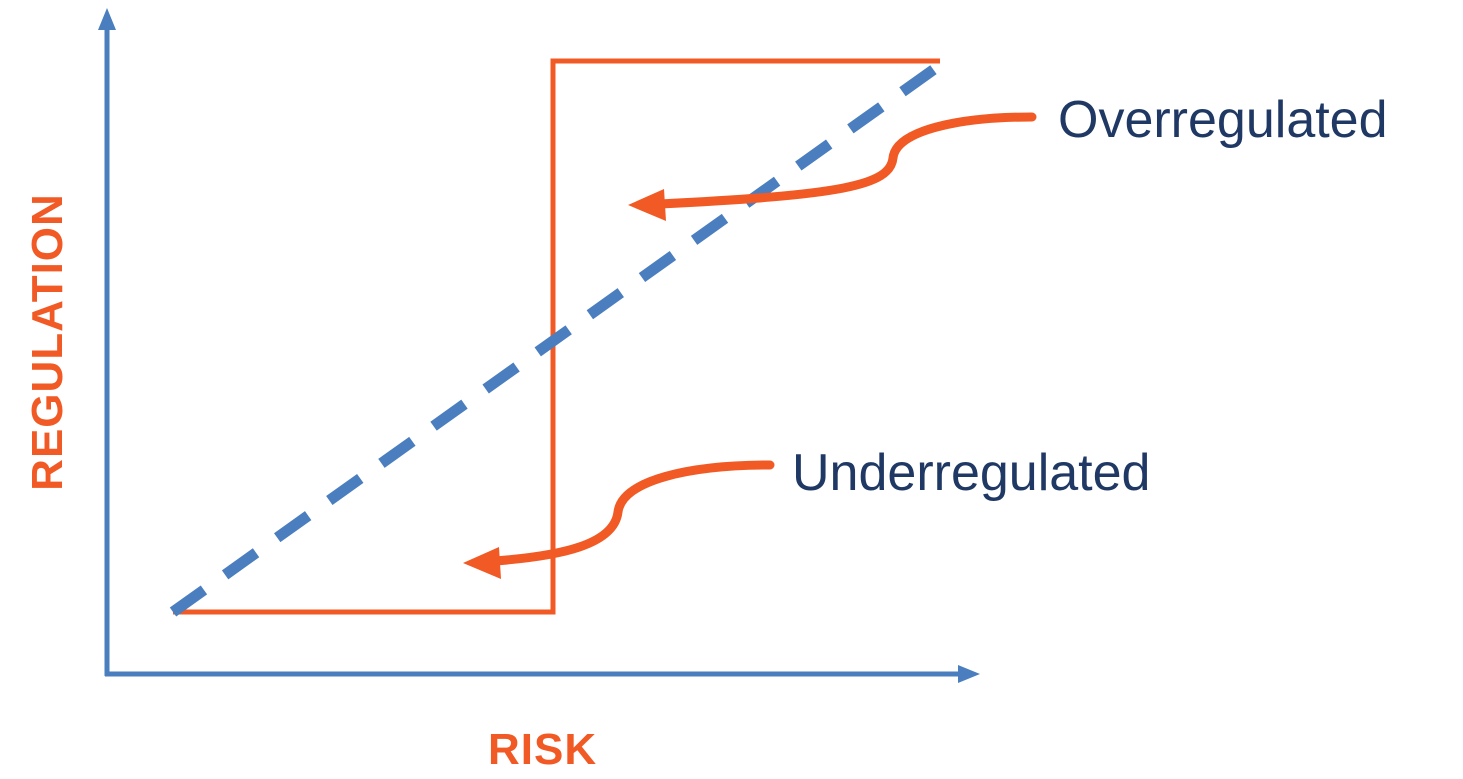 The image size is (1463, 779). I want to click on underregulated-arrowhead, so click(482, 563).